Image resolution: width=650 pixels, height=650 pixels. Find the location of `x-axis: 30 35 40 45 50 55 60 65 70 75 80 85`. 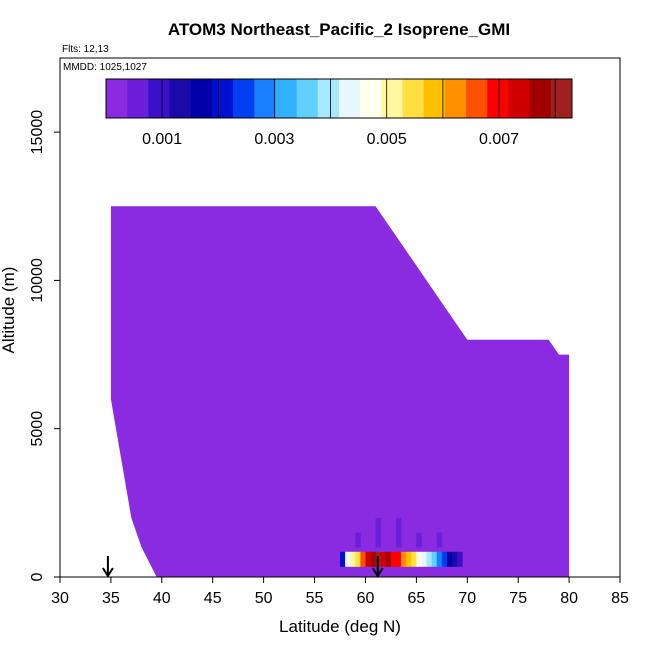

x-axis: 30 35 40 45 50 55 60 65 70 75 80 85 is located at coordinates (340, 592).